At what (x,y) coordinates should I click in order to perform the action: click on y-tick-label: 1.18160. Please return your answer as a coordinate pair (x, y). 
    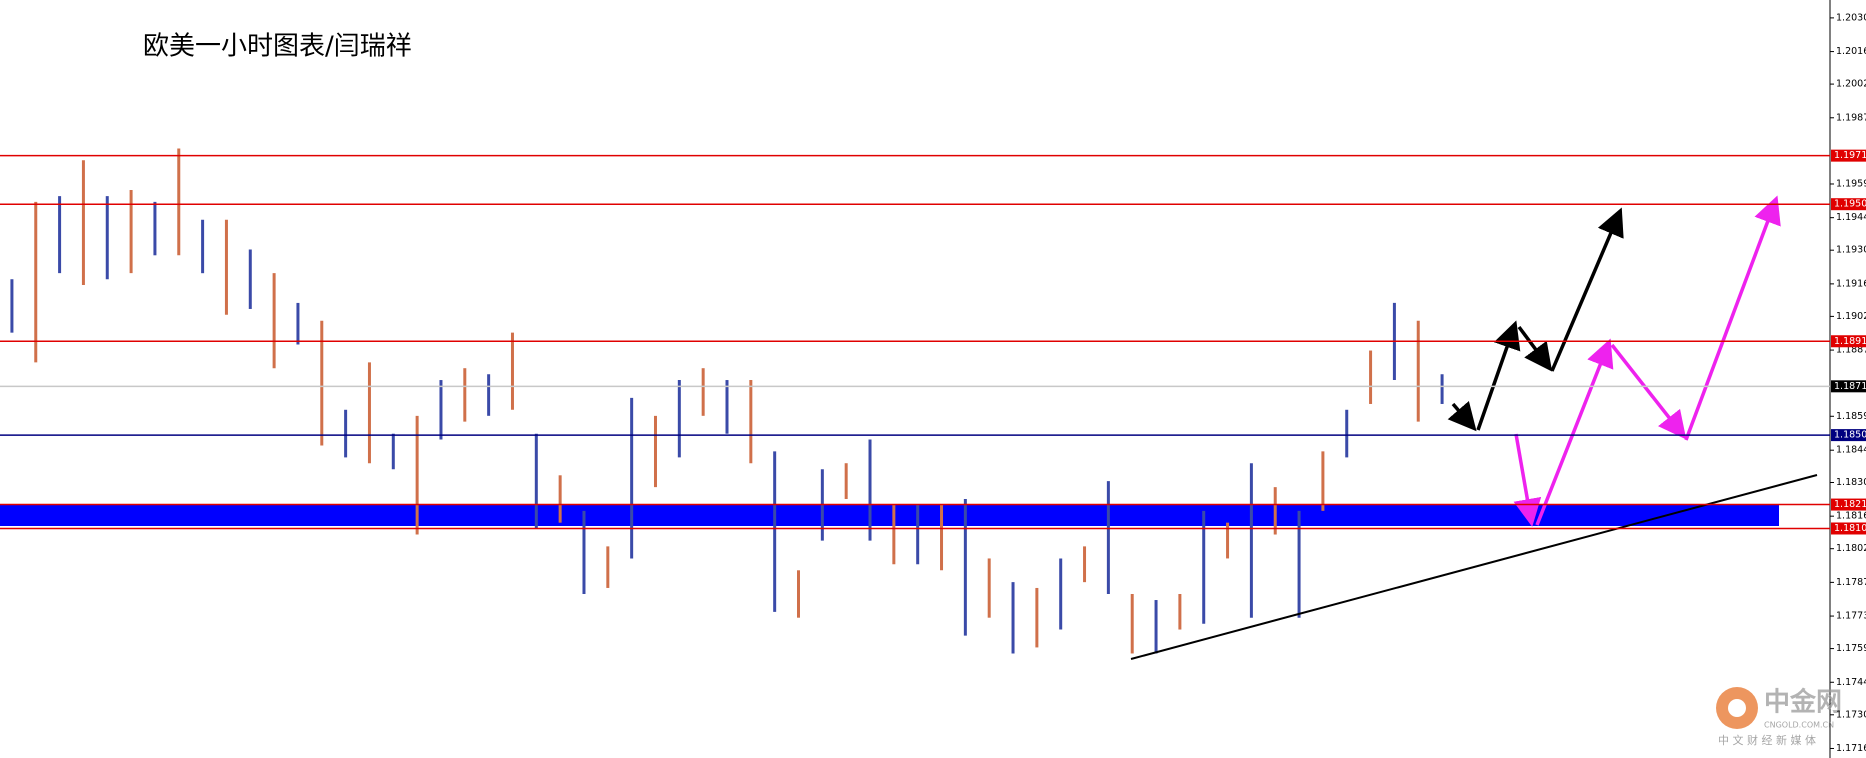
    Looking at the image, I should click on (1851, 516).